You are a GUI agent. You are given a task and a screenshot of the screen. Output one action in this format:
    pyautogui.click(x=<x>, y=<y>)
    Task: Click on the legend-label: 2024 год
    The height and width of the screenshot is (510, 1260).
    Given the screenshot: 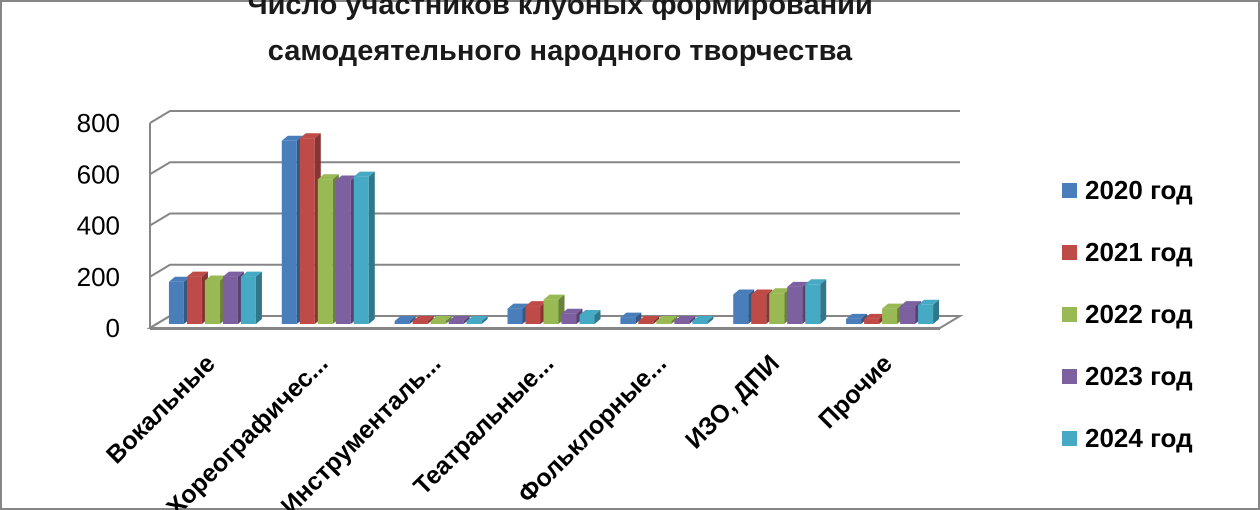 What is the action you would take?
    pyautogui.click(x=1139, y=437)
    